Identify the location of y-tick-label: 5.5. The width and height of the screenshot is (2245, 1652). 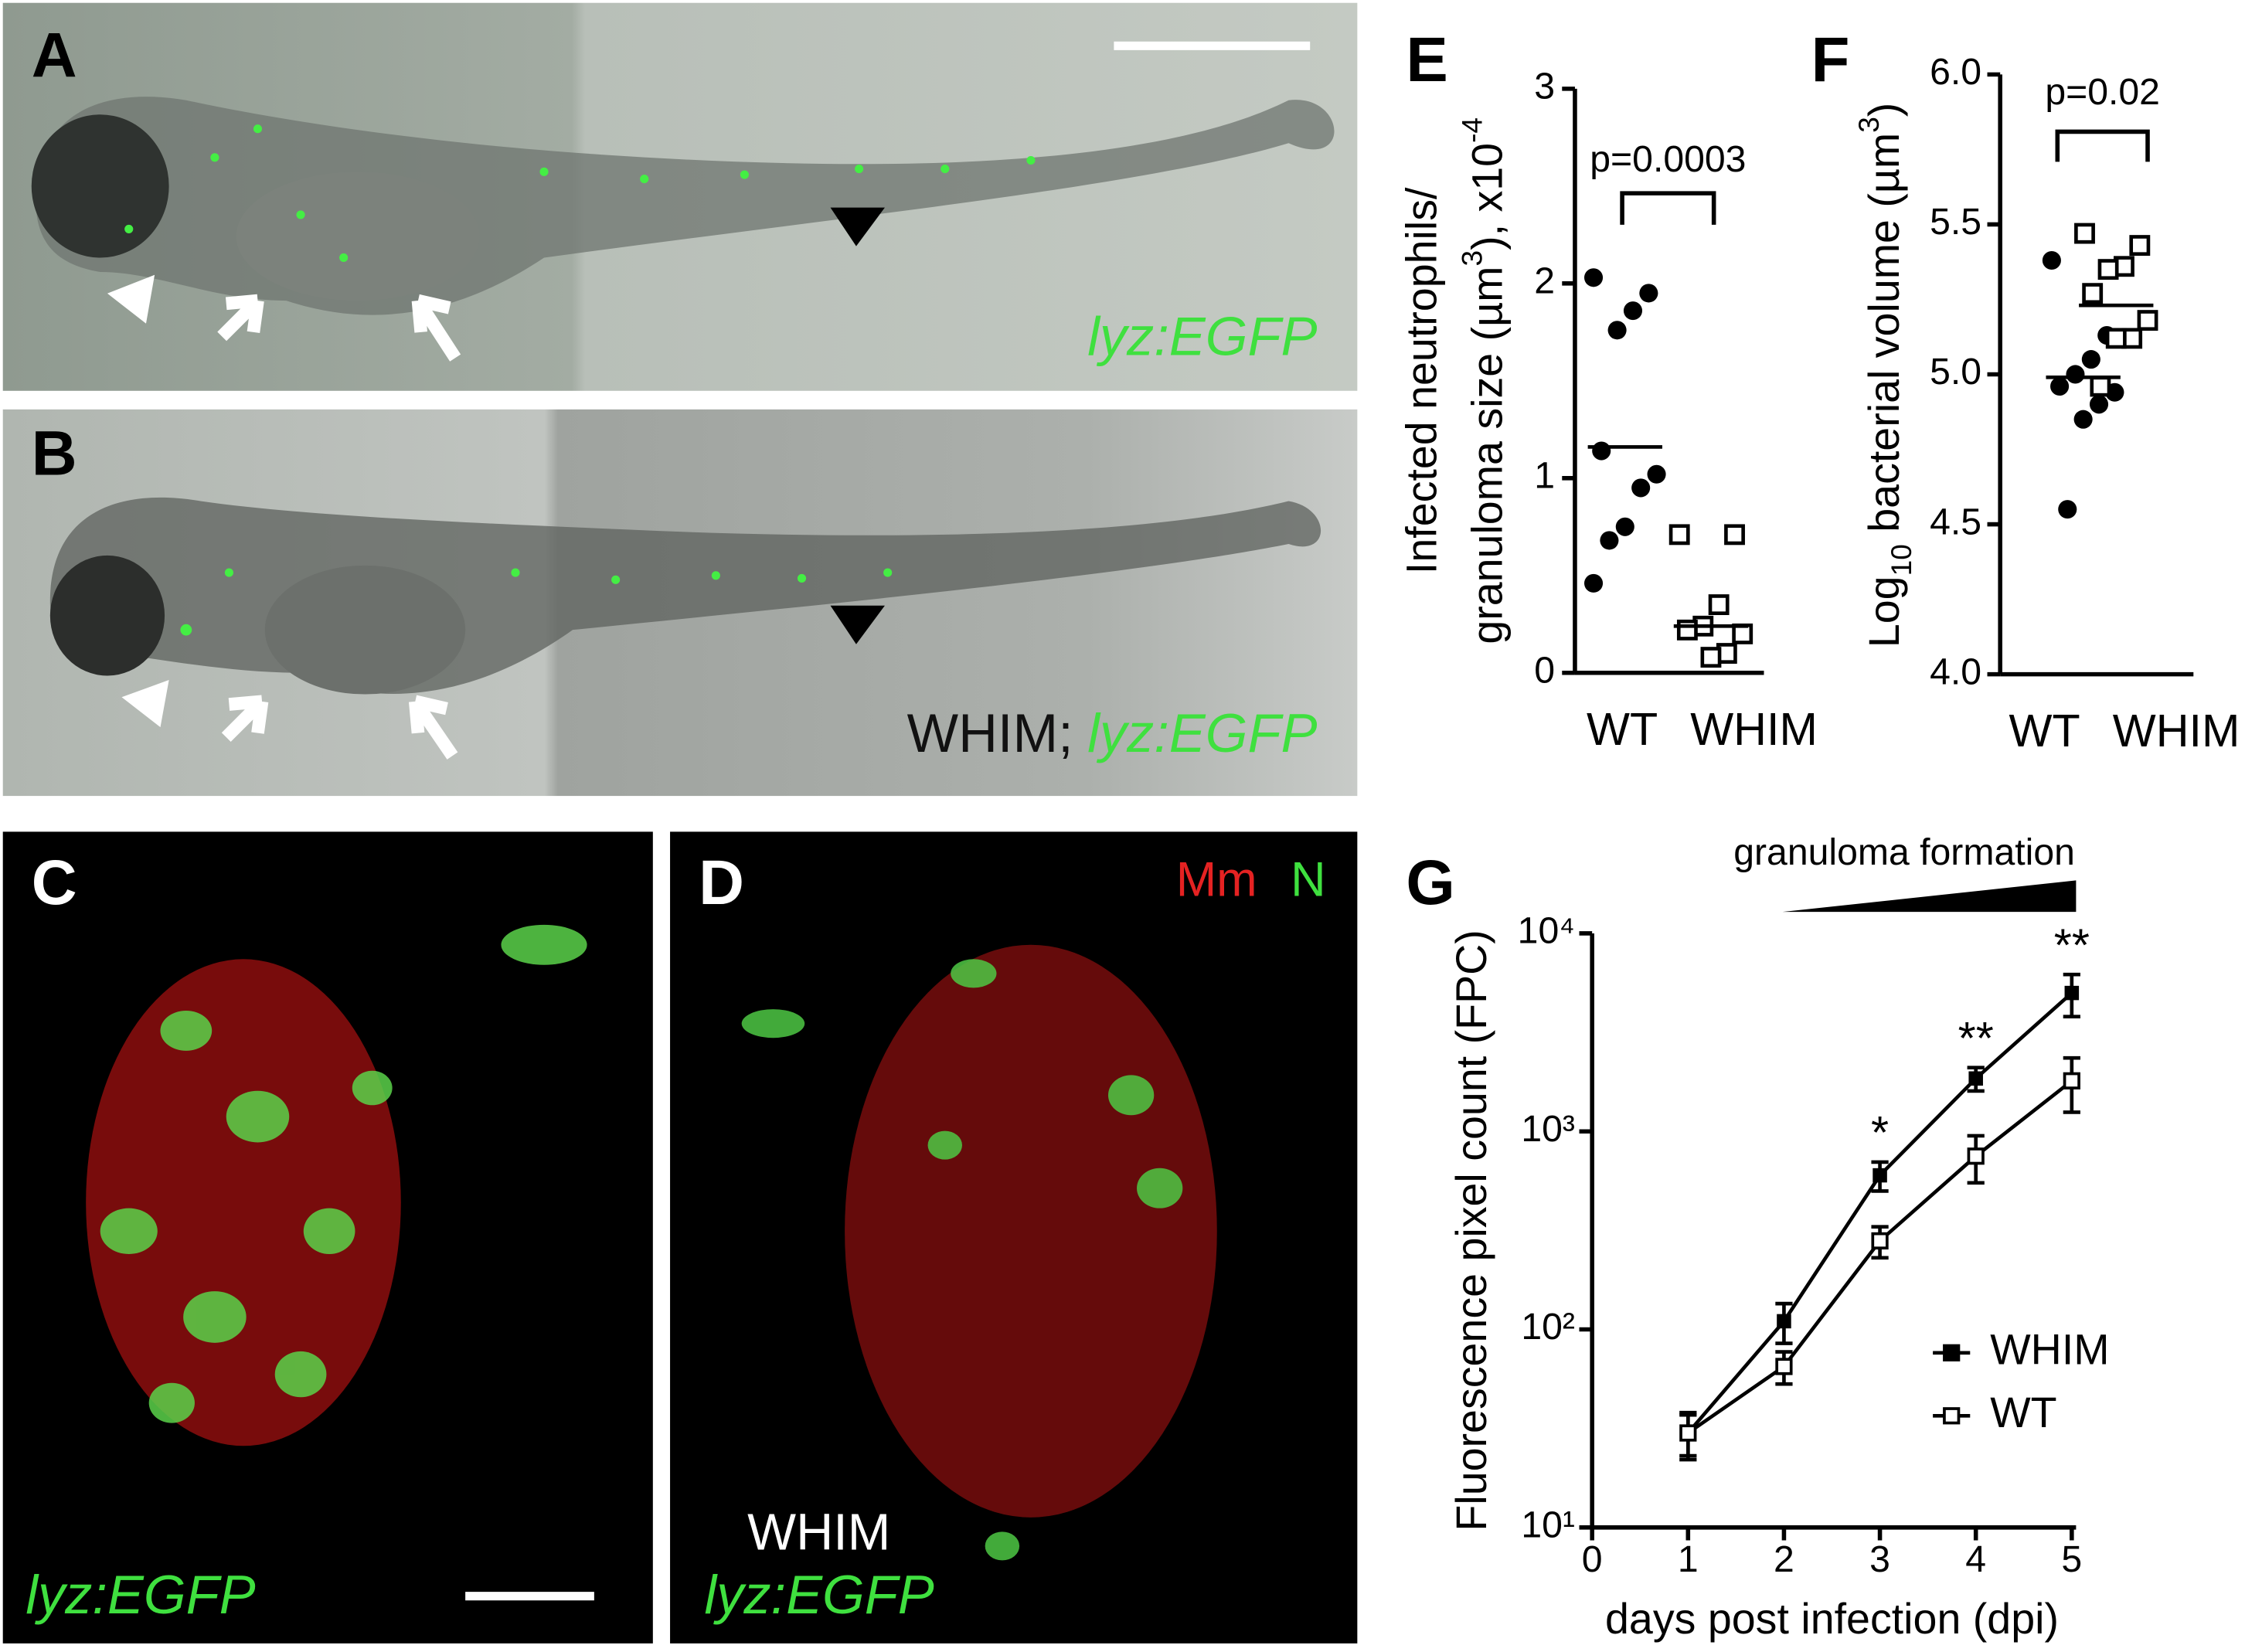
(1956, 222).